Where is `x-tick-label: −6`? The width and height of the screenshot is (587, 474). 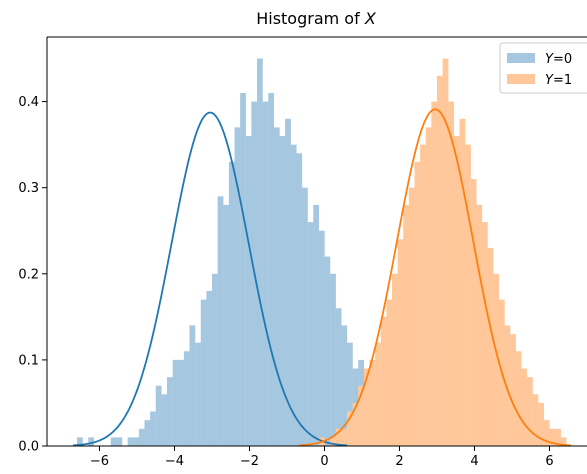 x-tick-label: −6 is located at coordinates (99, 461).